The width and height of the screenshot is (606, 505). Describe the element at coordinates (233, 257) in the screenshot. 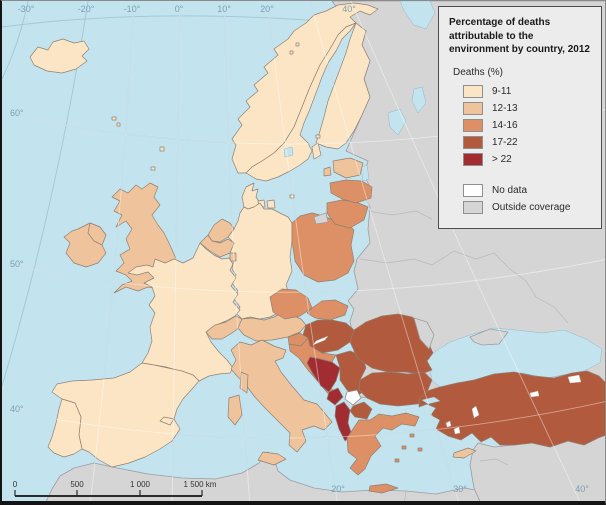

I see `country-luxembourg` at that location.